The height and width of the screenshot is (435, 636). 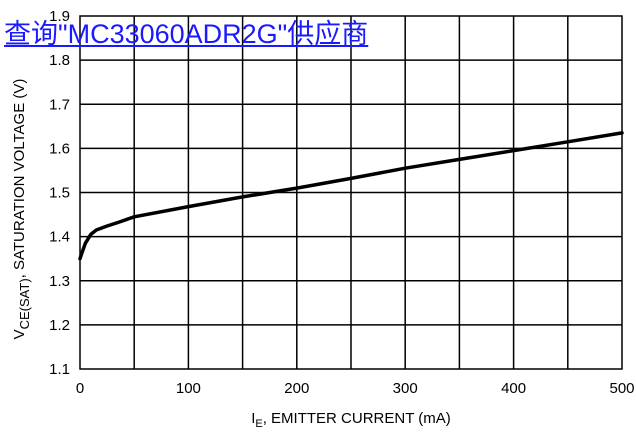 What do you see at coordinates (405, 388) in the screenshot?
I see `x-tick-label: 300` at bounding box center [405, 388].